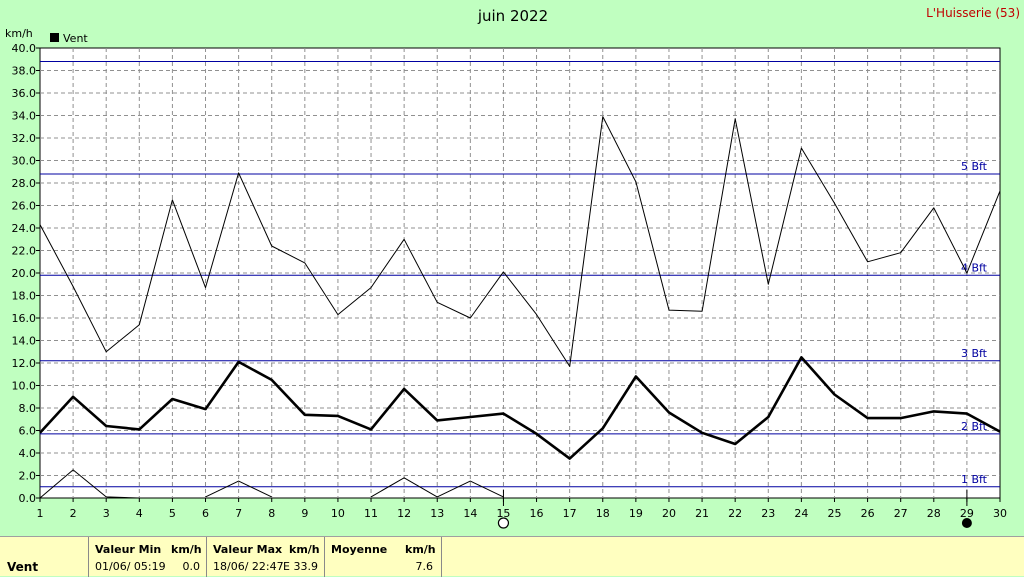 This screenshot has height=577, width=1024. I want to click on y-tick-label: 24.0, so click(24, 228).